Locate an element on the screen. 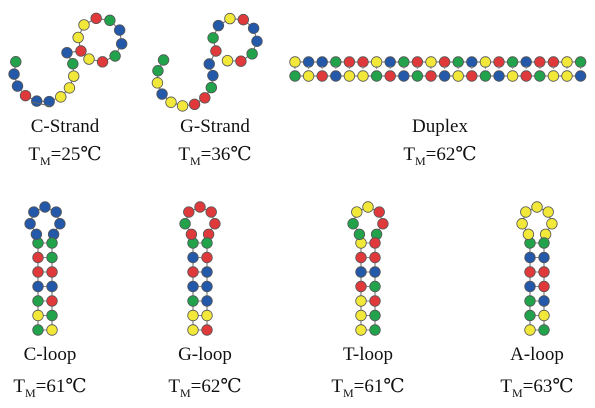 The image size is (595, 408). structure-name: Duplex is located at coordinates (440, 126).